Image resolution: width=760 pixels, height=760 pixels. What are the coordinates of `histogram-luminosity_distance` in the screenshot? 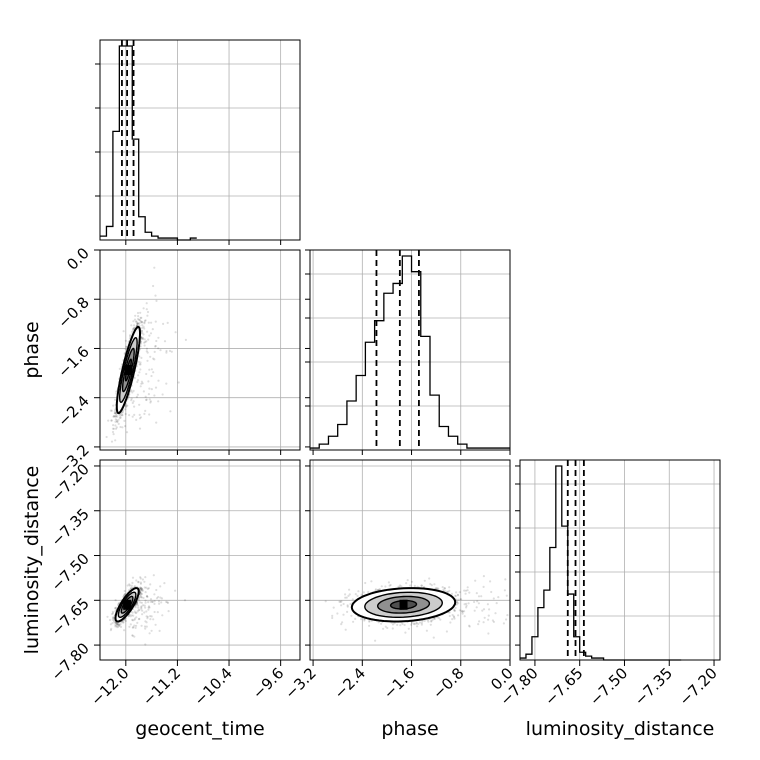 It's located at (601, 563).